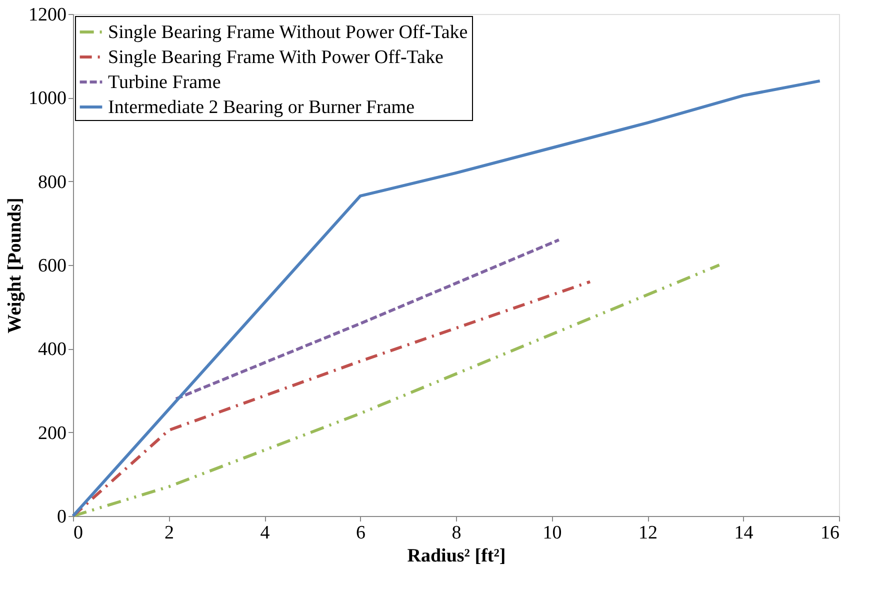  What do you see at coordinates (78, 533) in the screenshot?
I see `x-tick-label: 0` at bounding box center [78, 533].